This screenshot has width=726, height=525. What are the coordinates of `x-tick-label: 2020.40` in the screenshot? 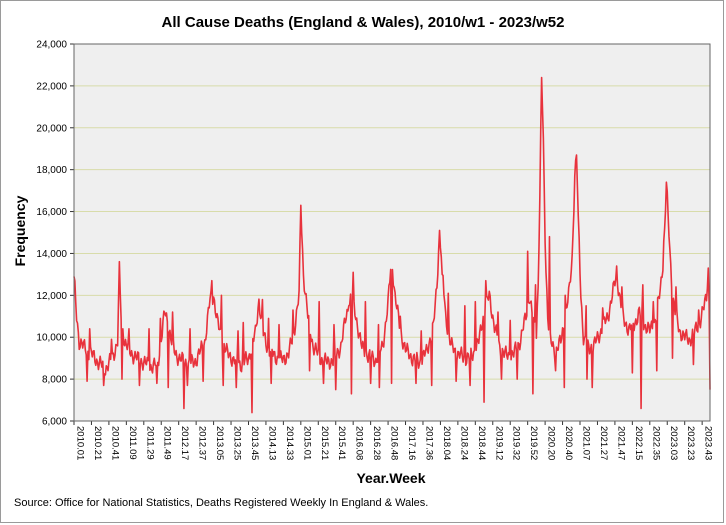 It's located at (568, 443).